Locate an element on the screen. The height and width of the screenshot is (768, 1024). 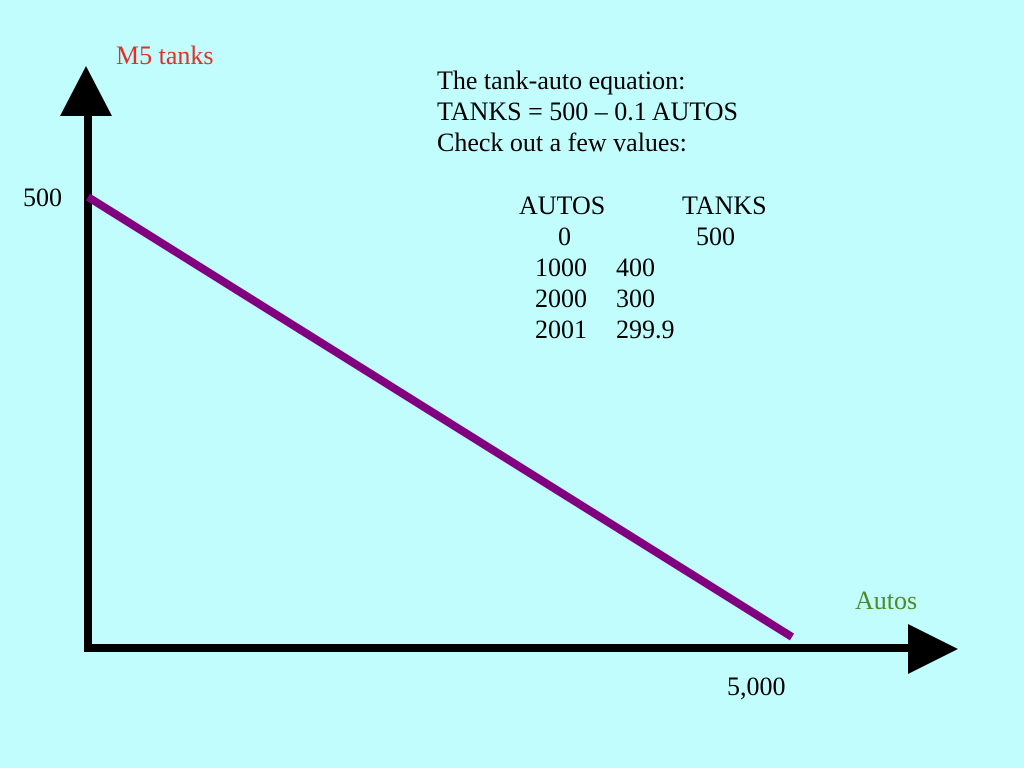
table-cell-autos: 0 is located at coordinates (564, 236).